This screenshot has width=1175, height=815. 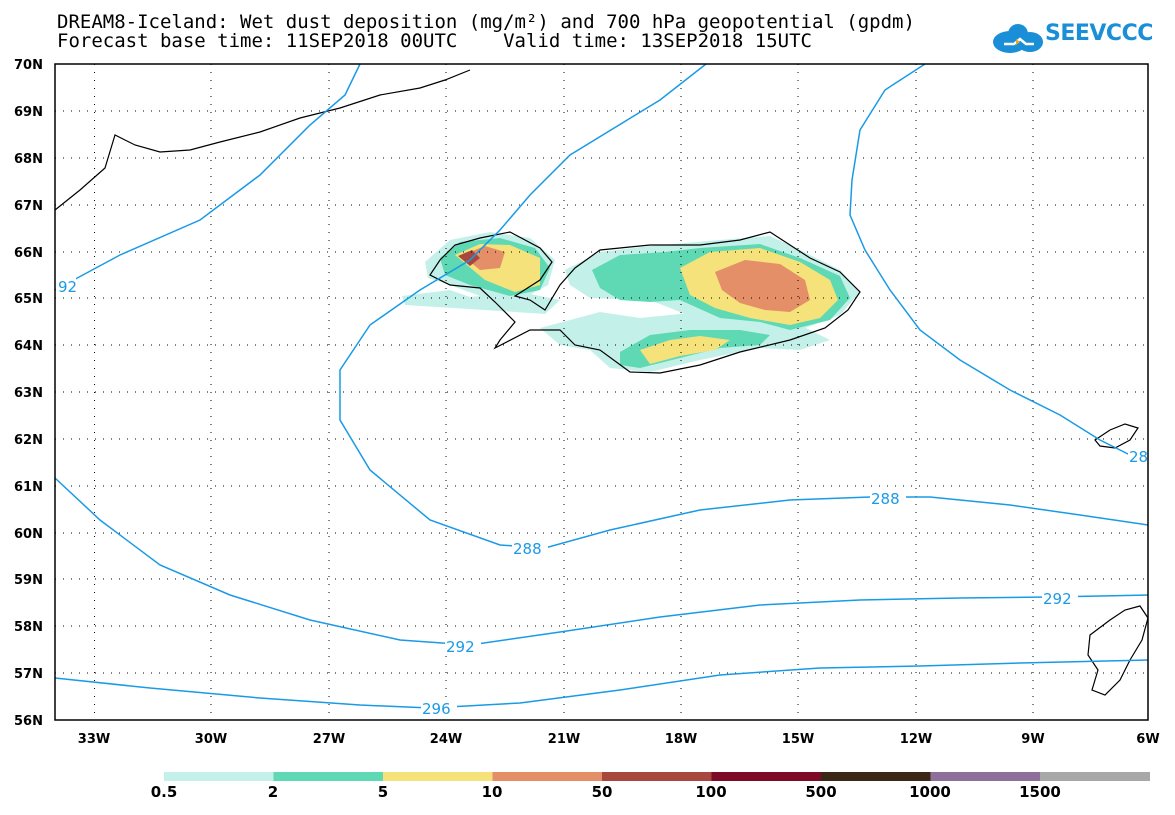 I want to click on legend-label: 5, so click(x=383, y=792).